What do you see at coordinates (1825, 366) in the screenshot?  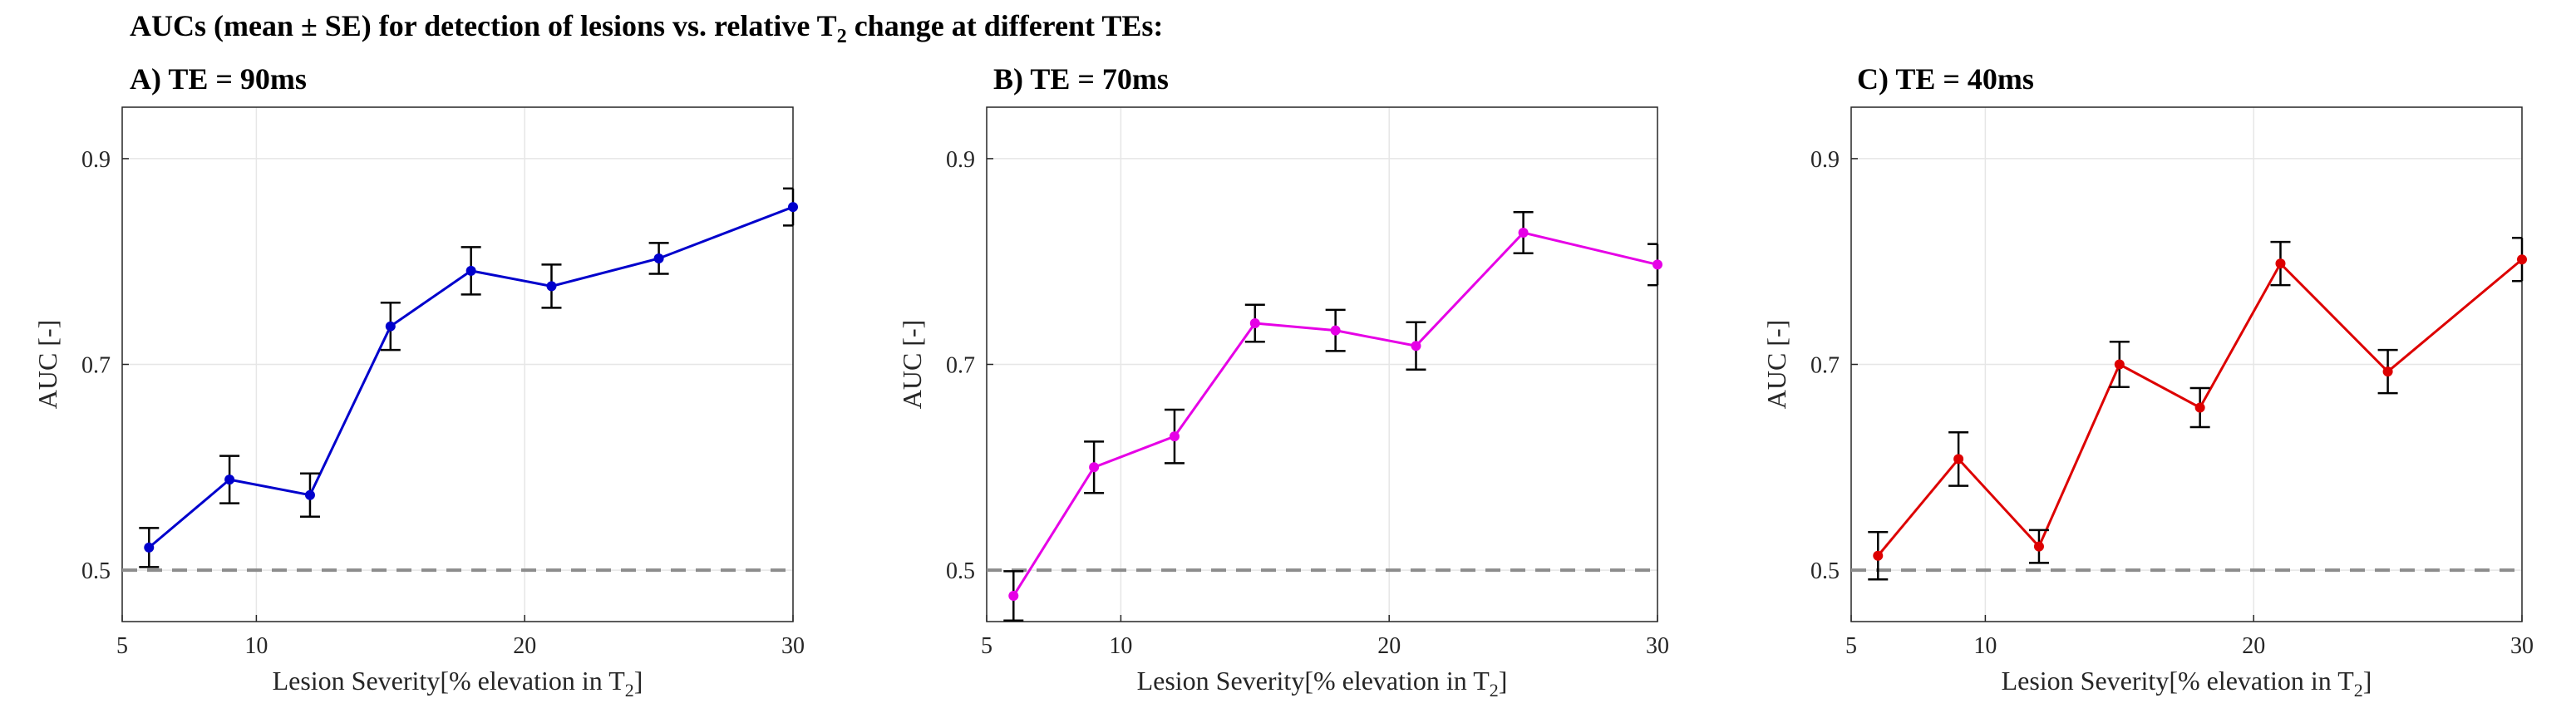 I see `chart-c-ytick-label: 0.7` at bounding box center [1825, 366].